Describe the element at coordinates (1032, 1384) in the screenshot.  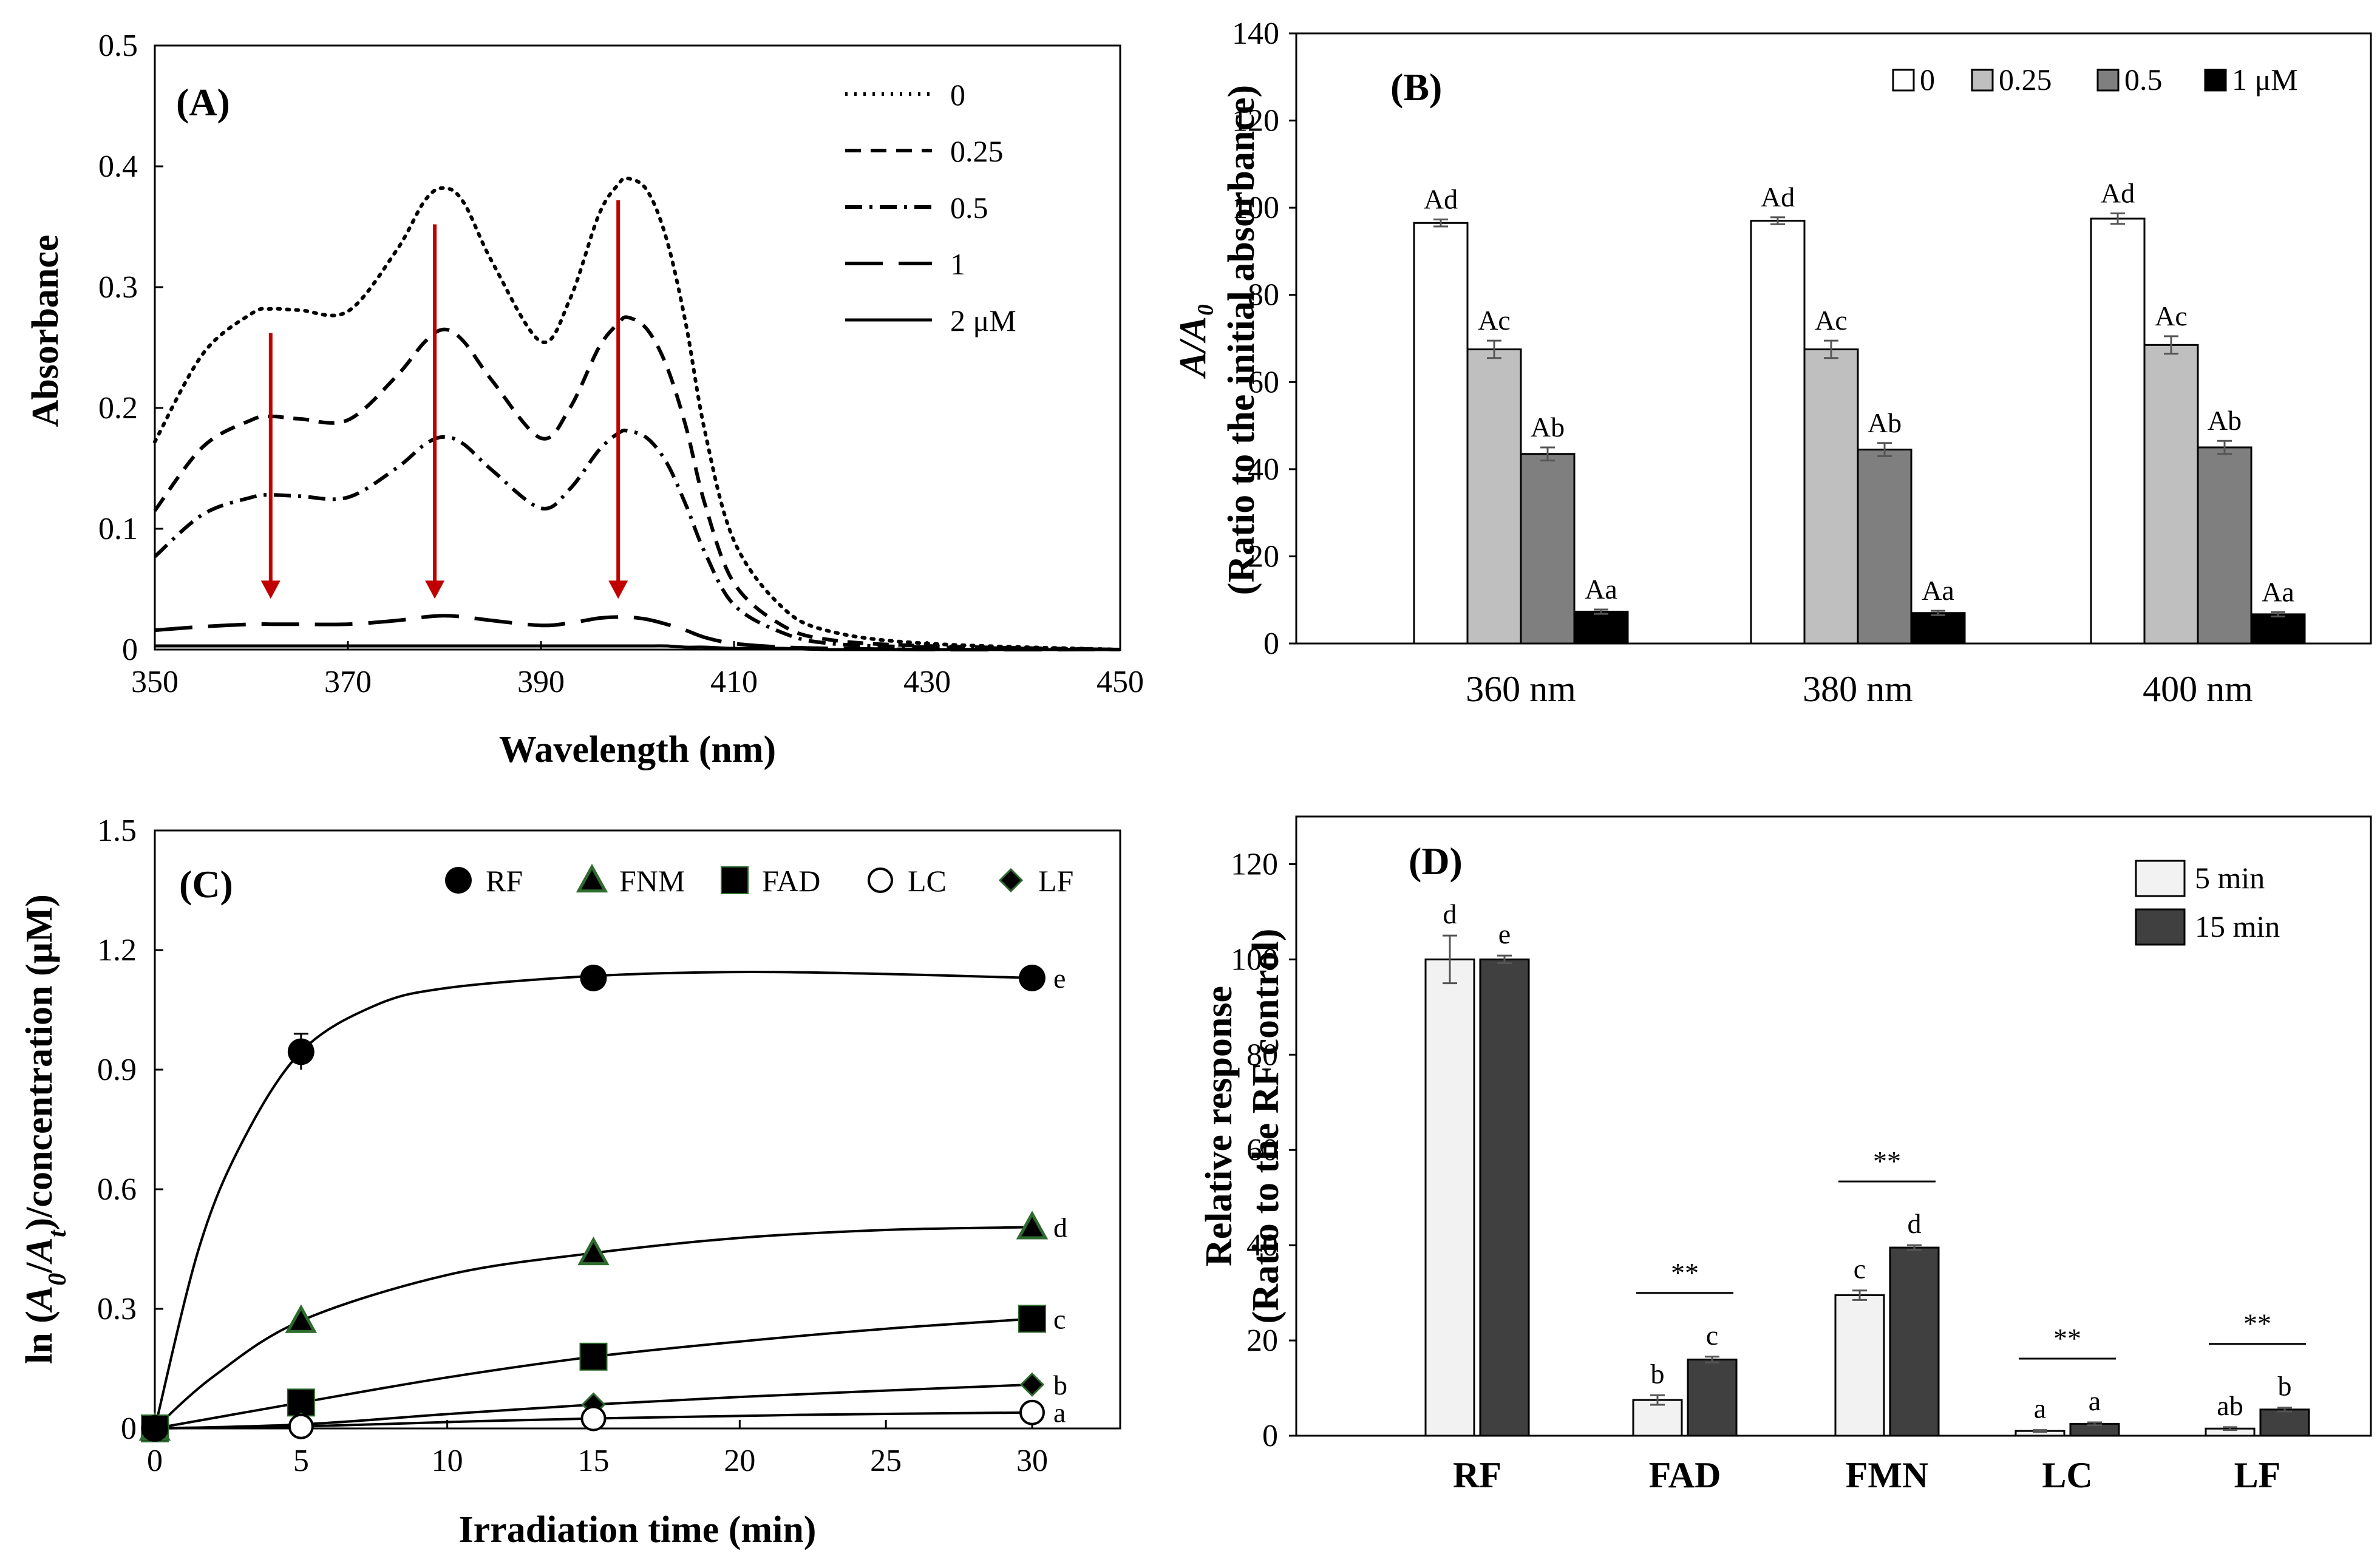
I see `marker-diamond` at that location.